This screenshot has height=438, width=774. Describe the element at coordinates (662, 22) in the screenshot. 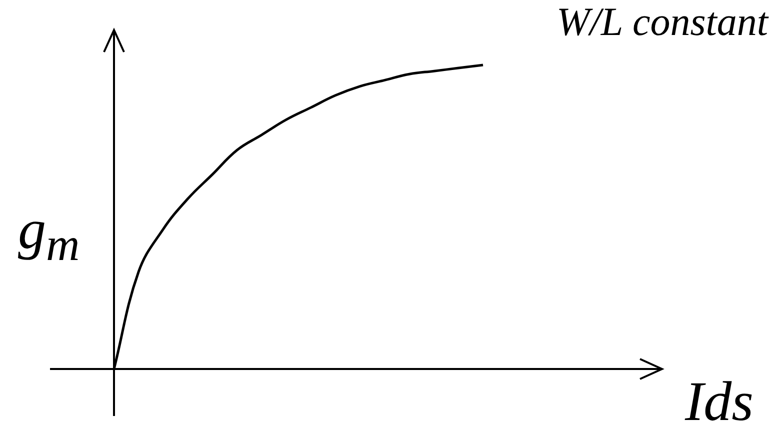

I see `text: W/L constant` at that location.